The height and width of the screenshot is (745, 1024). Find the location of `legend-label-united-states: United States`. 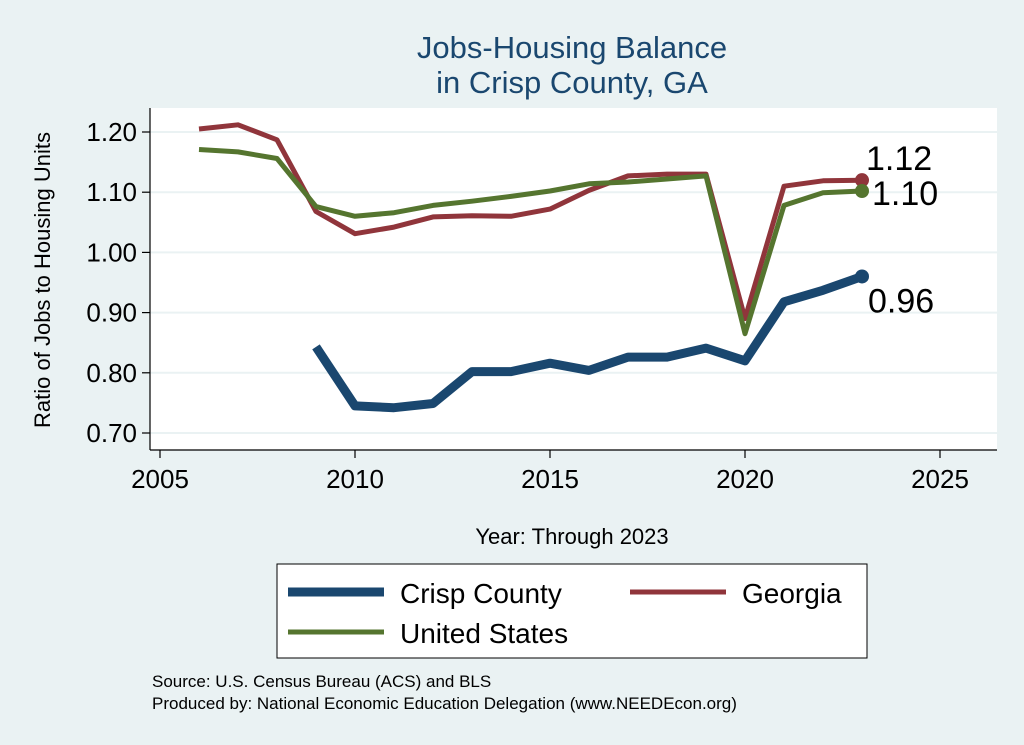

legend-label-united-states: United States is located at coordinates (484, 633).